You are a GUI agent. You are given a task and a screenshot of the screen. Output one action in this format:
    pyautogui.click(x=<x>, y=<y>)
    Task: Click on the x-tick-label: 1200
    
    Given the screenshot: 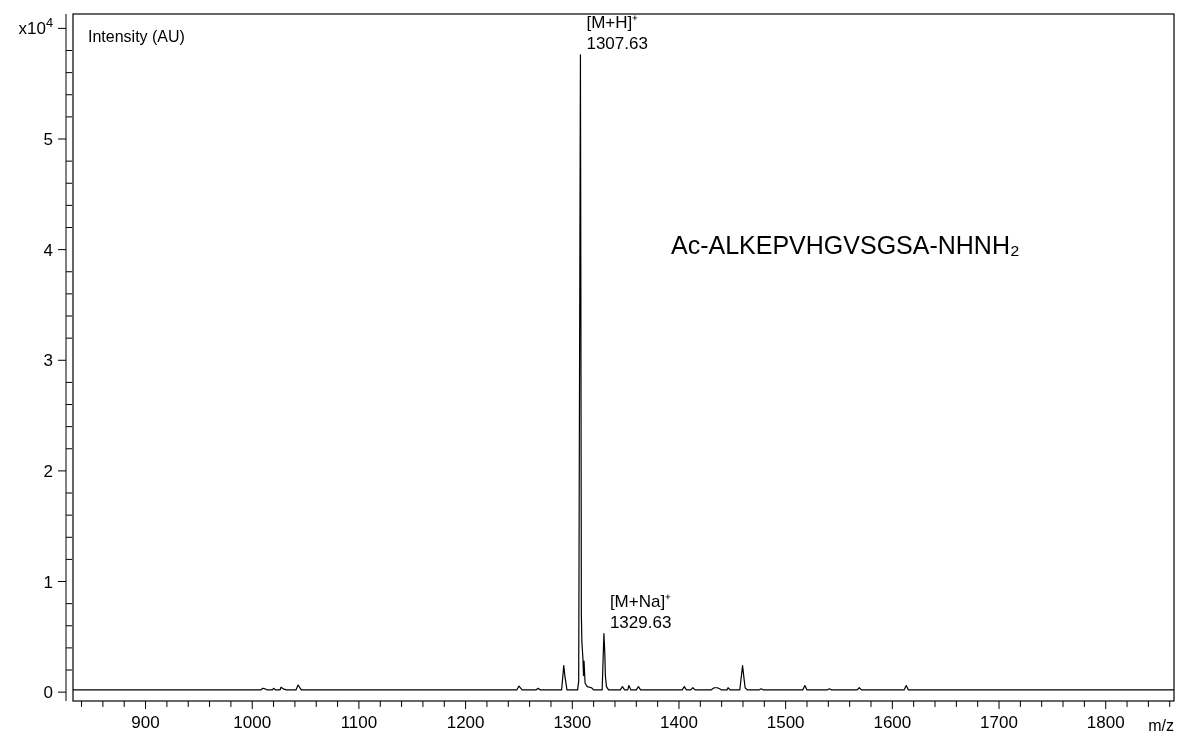 What is the action you would take?
    pyautogui.click(x=465, y=722)
    